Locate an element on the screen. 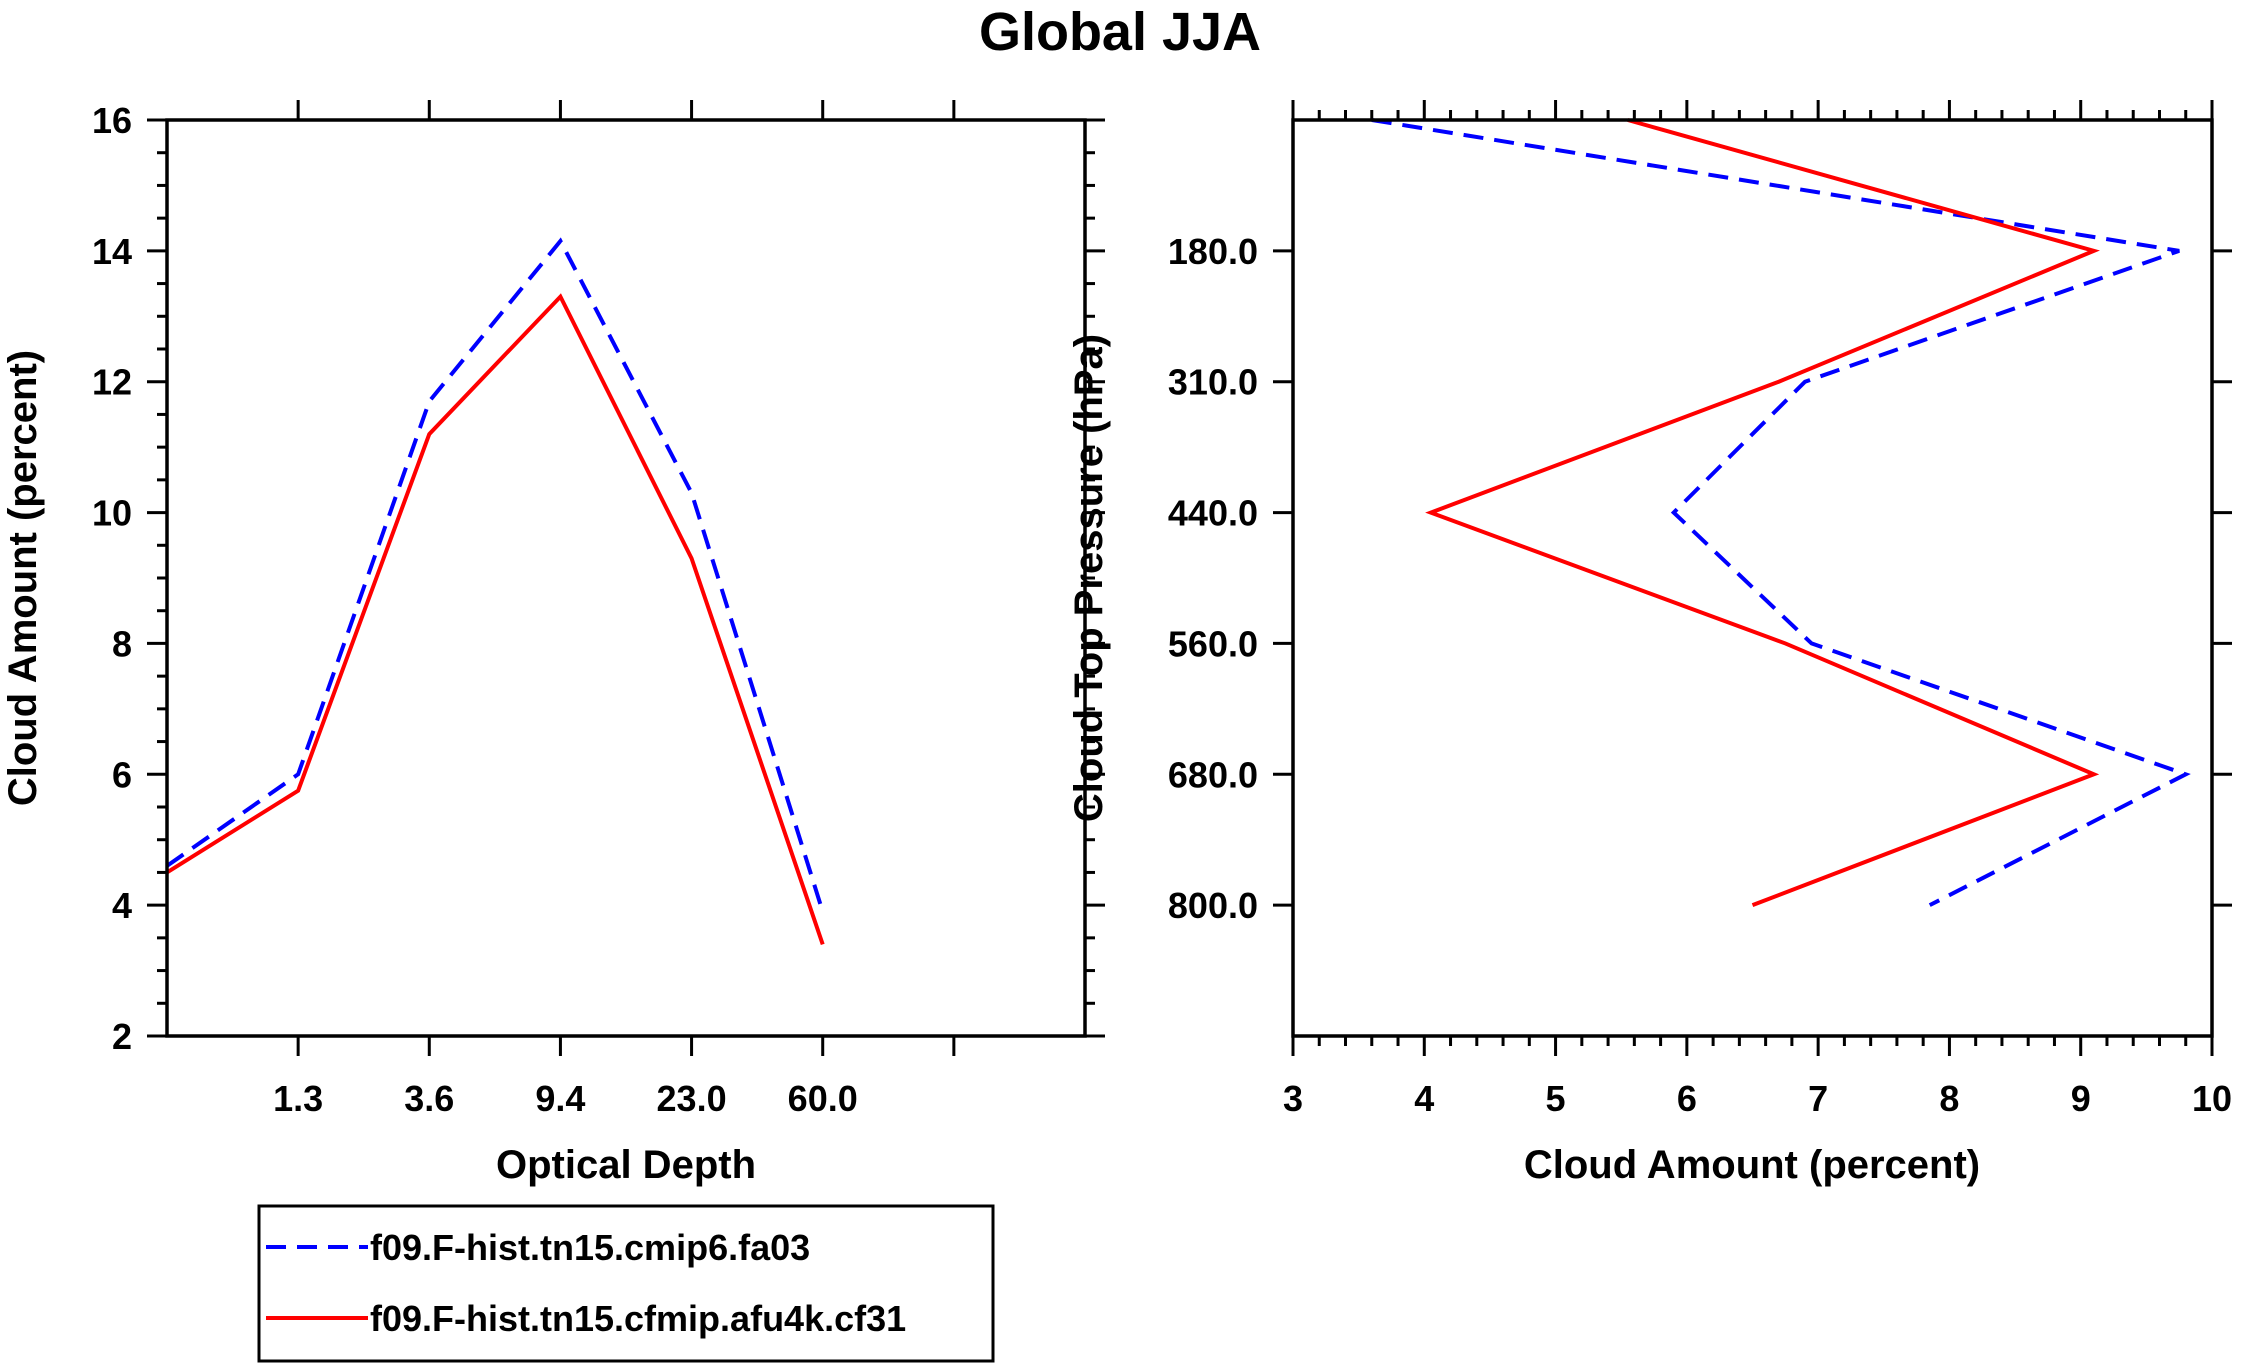  left-y-tick-label: 16 is located at coordinates (112, 120).